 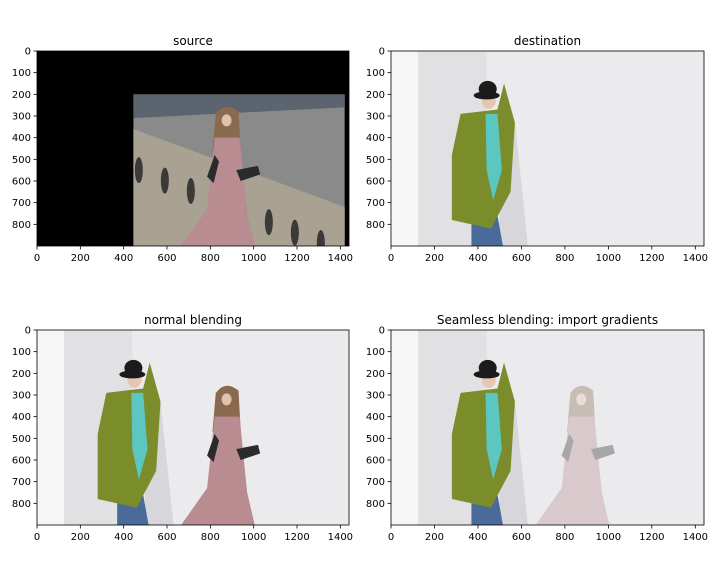 I want to click on subplot-title: Seamless blending: import gradients, so click(x=547, y=320).